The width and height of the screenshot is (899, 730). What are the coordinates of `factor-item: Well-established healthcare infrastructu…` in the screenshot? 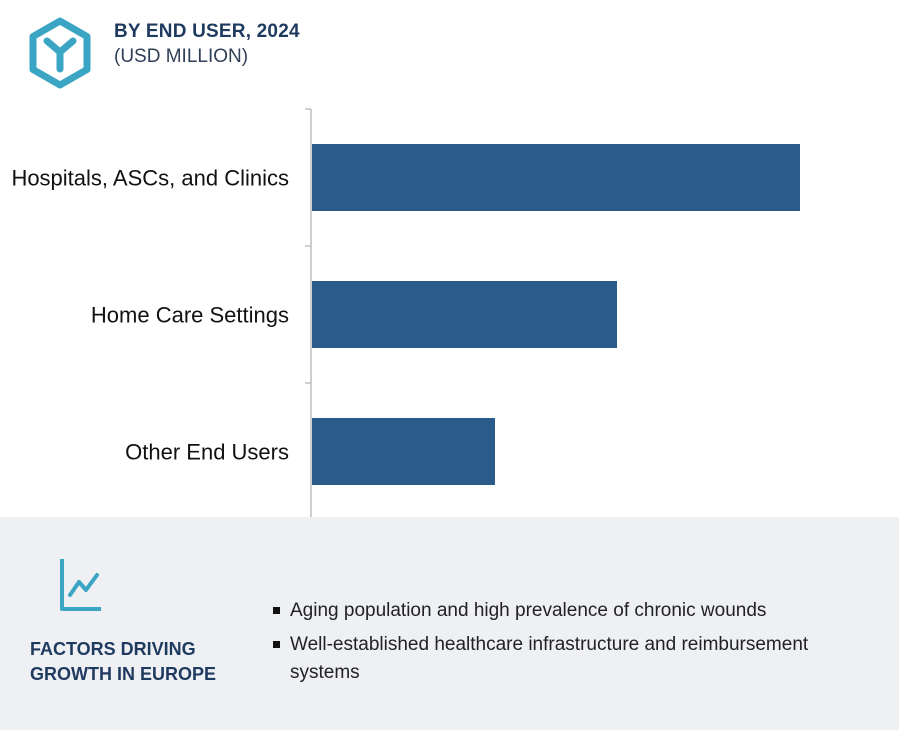 It's located at (577, 659).